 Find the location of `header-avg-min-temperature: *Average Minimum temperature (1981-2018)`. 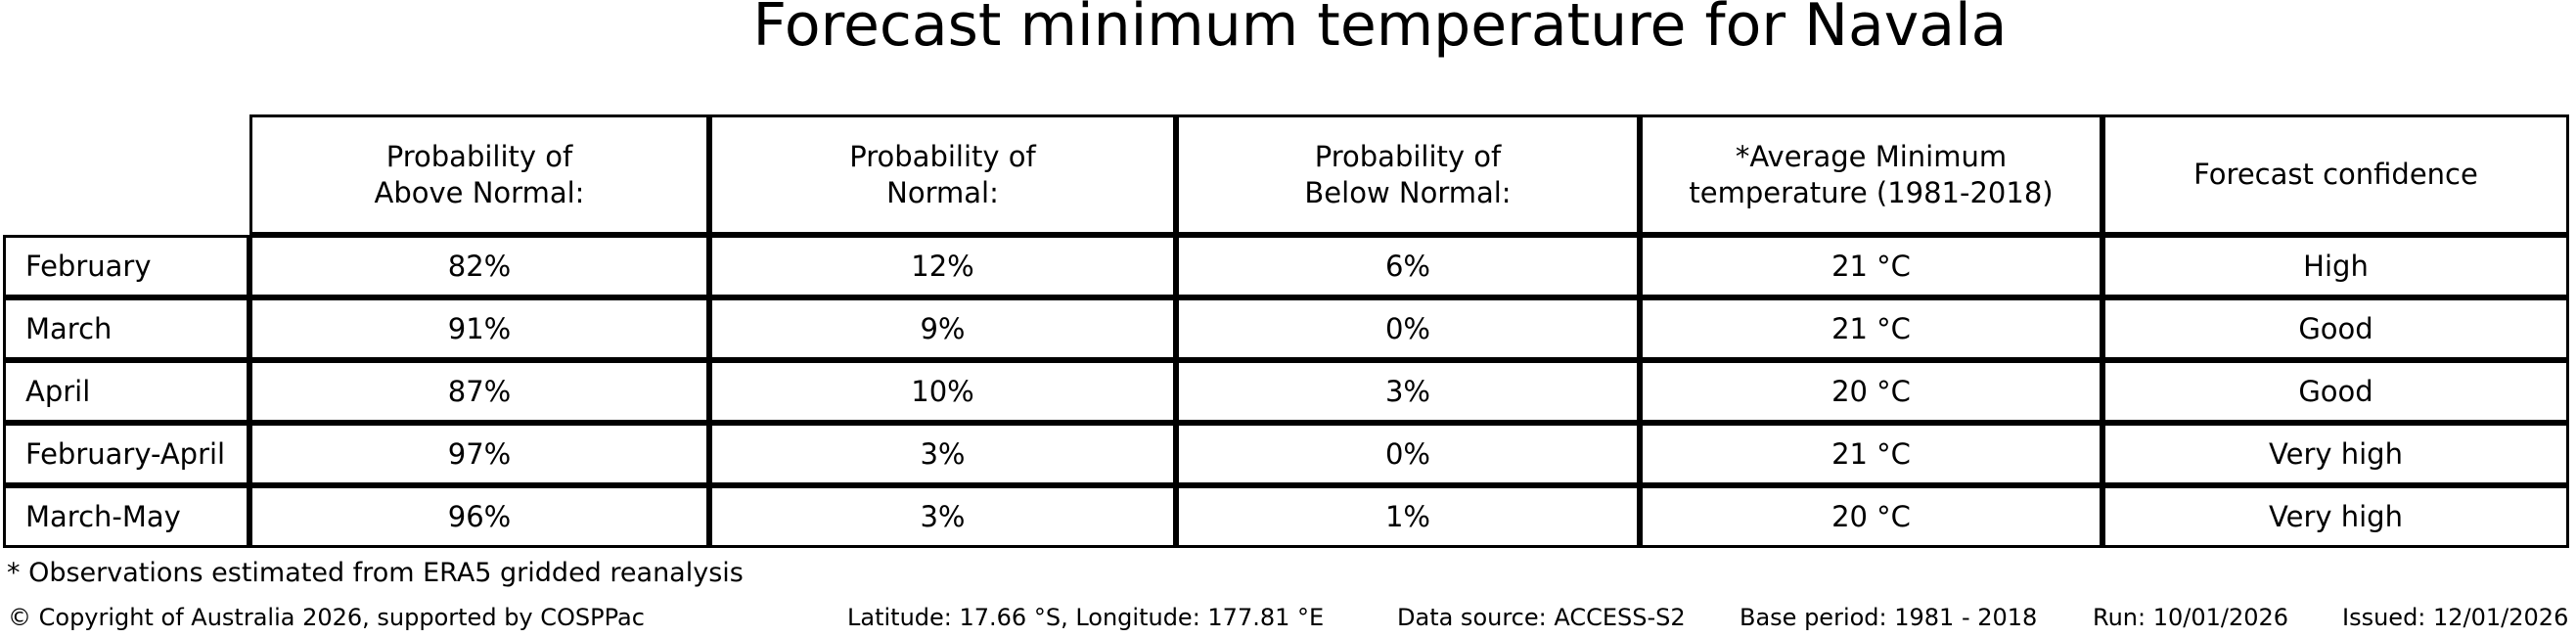

header-avg-min-temperature: *Average Minimum temperature (1981-2018) is located at coordinates (1871, 174).